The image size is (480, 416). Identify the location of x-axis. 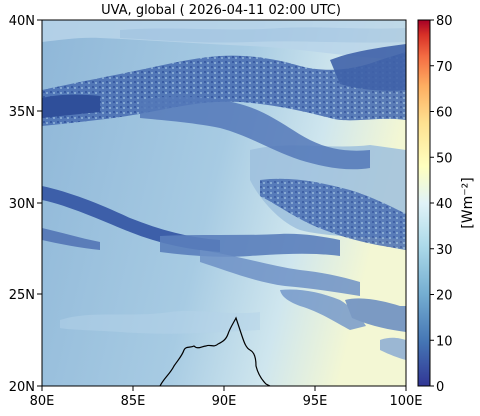
(224, 388).